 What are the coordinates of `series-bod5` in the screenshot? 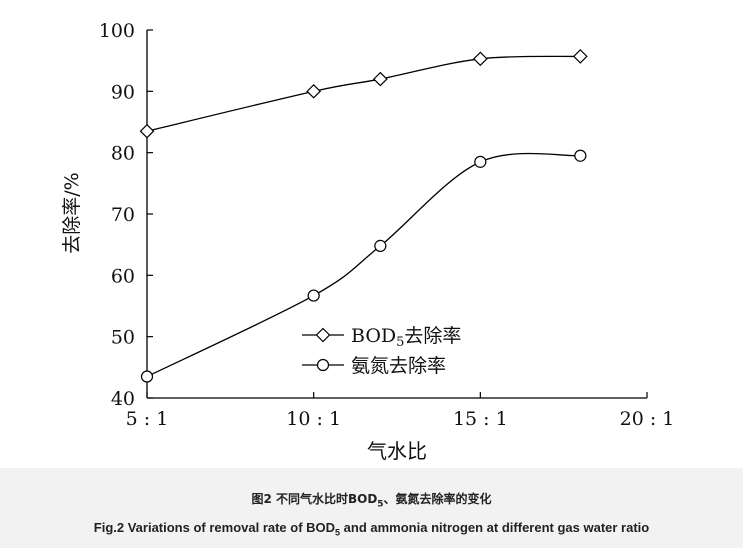 It's located at (363, 94).